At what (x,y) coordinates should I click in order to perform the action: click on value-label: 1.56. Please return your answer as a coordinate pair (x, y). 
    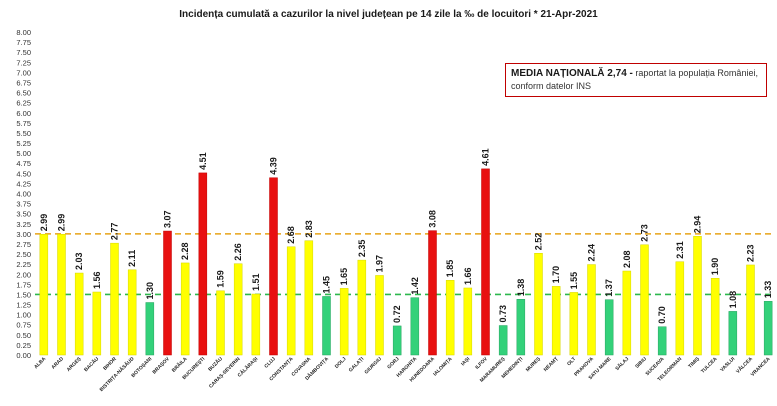
    Looking at the image, I should click on (97, 280).